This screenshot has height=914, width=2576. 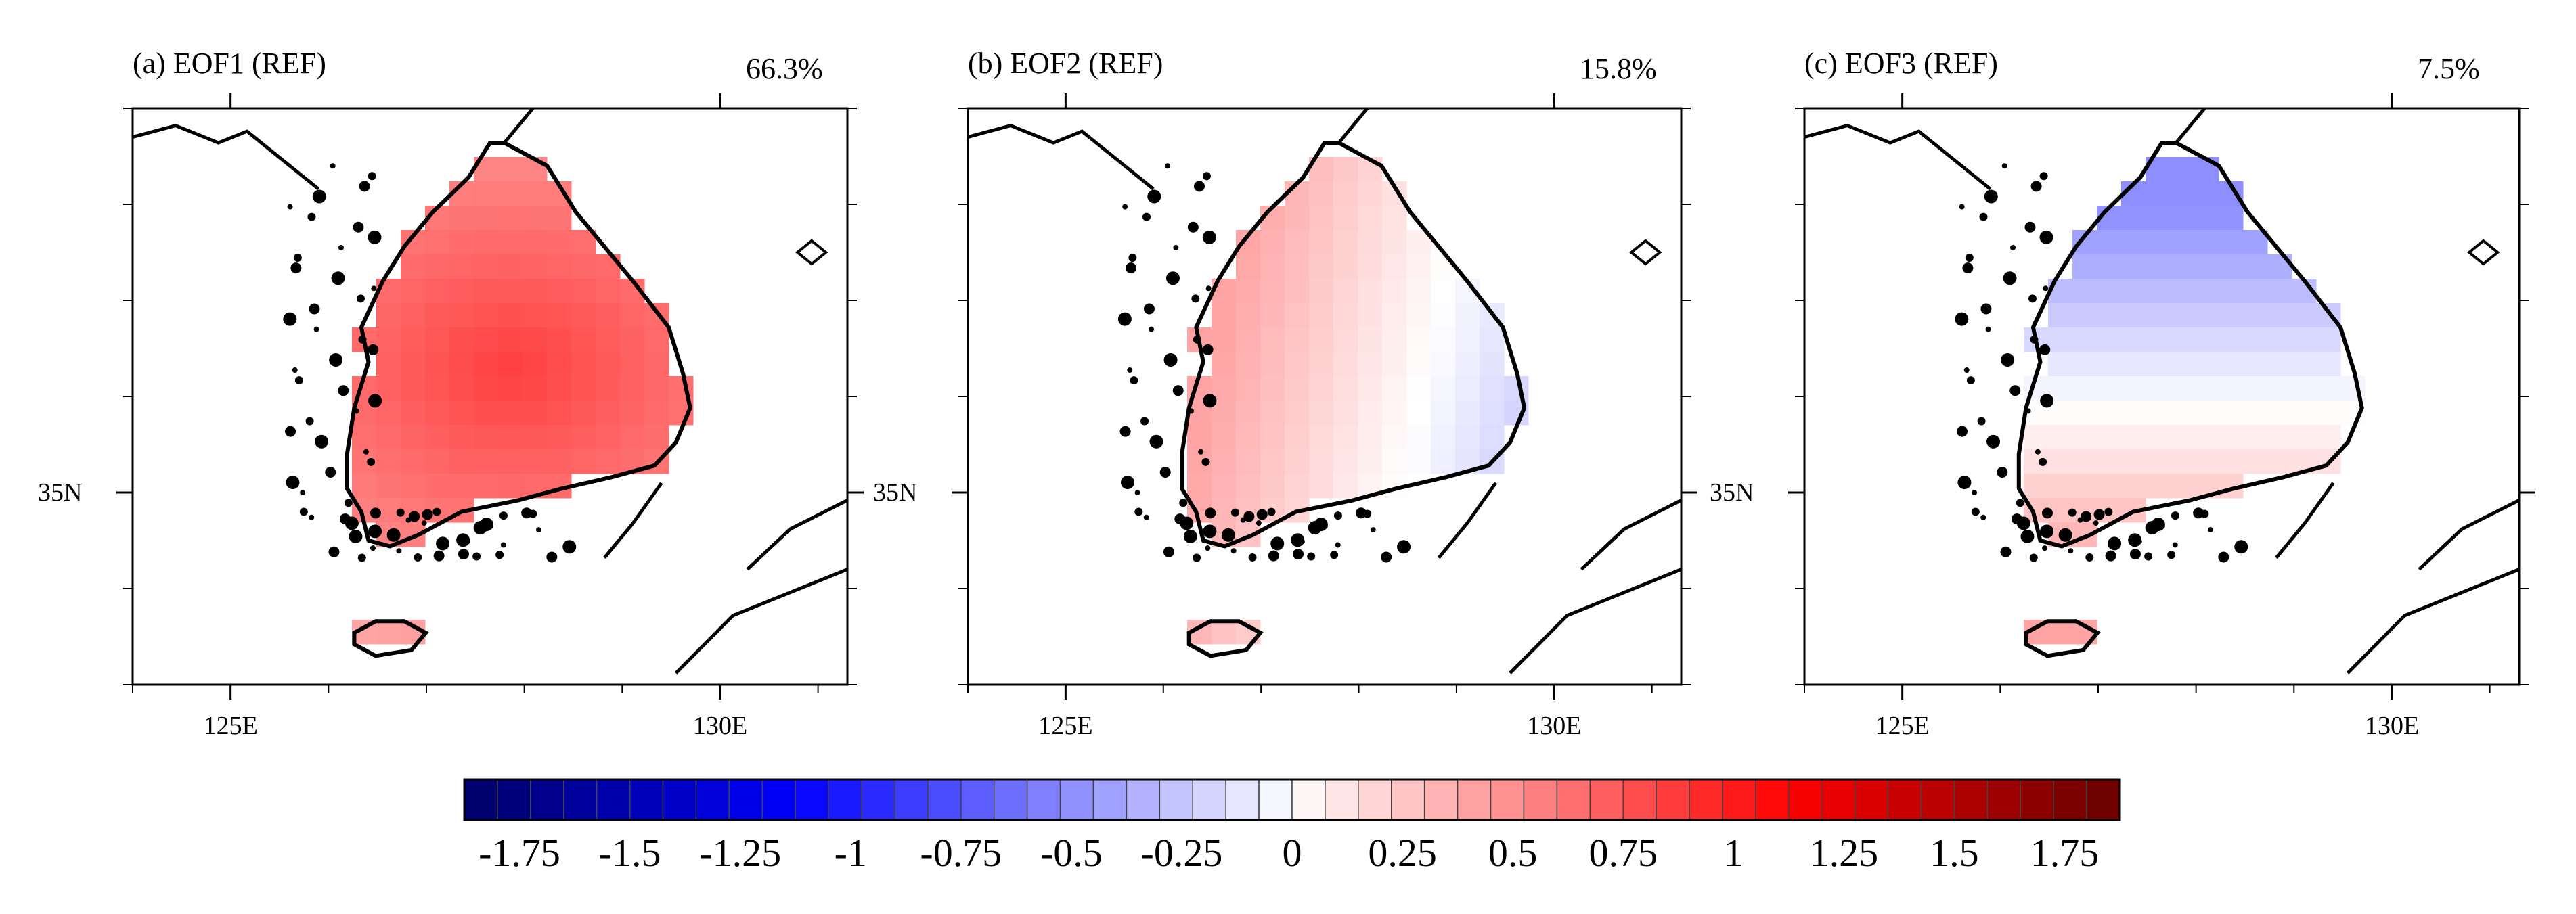 What do you see at coordinates (1645, 252) in the screenshot?
I see `ulleung-coastline` at bounding box center [1645, 252].